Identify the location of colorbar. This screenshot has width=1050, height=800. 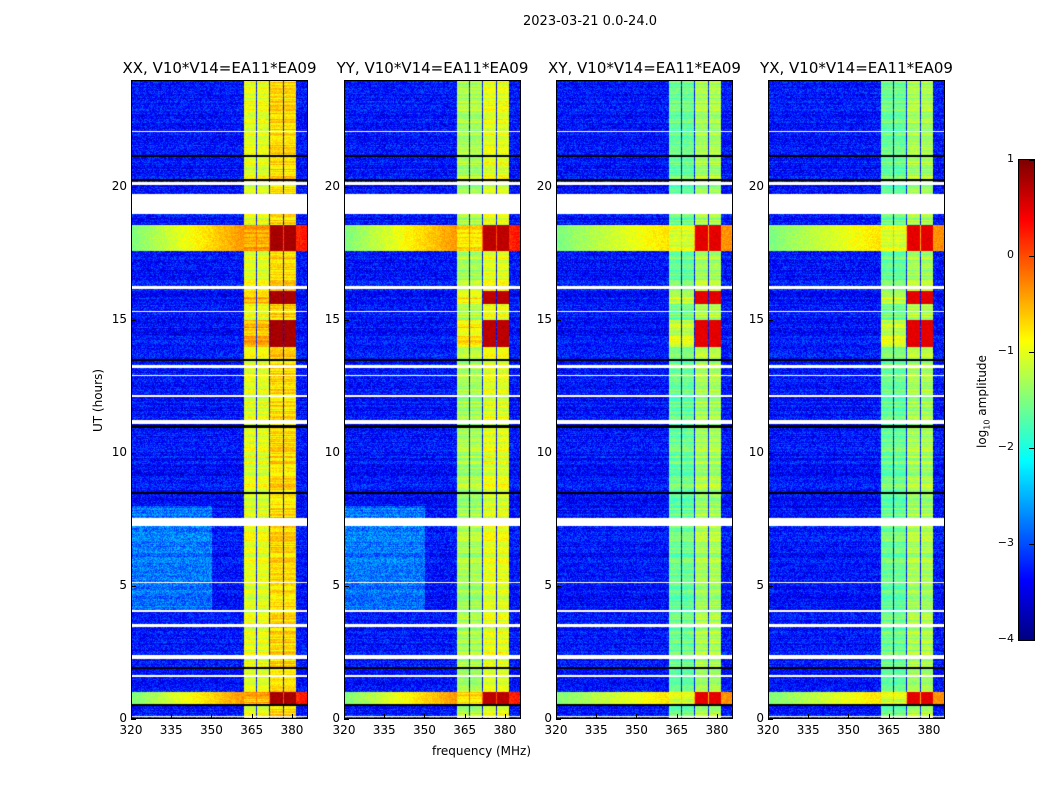
(1026, 400).